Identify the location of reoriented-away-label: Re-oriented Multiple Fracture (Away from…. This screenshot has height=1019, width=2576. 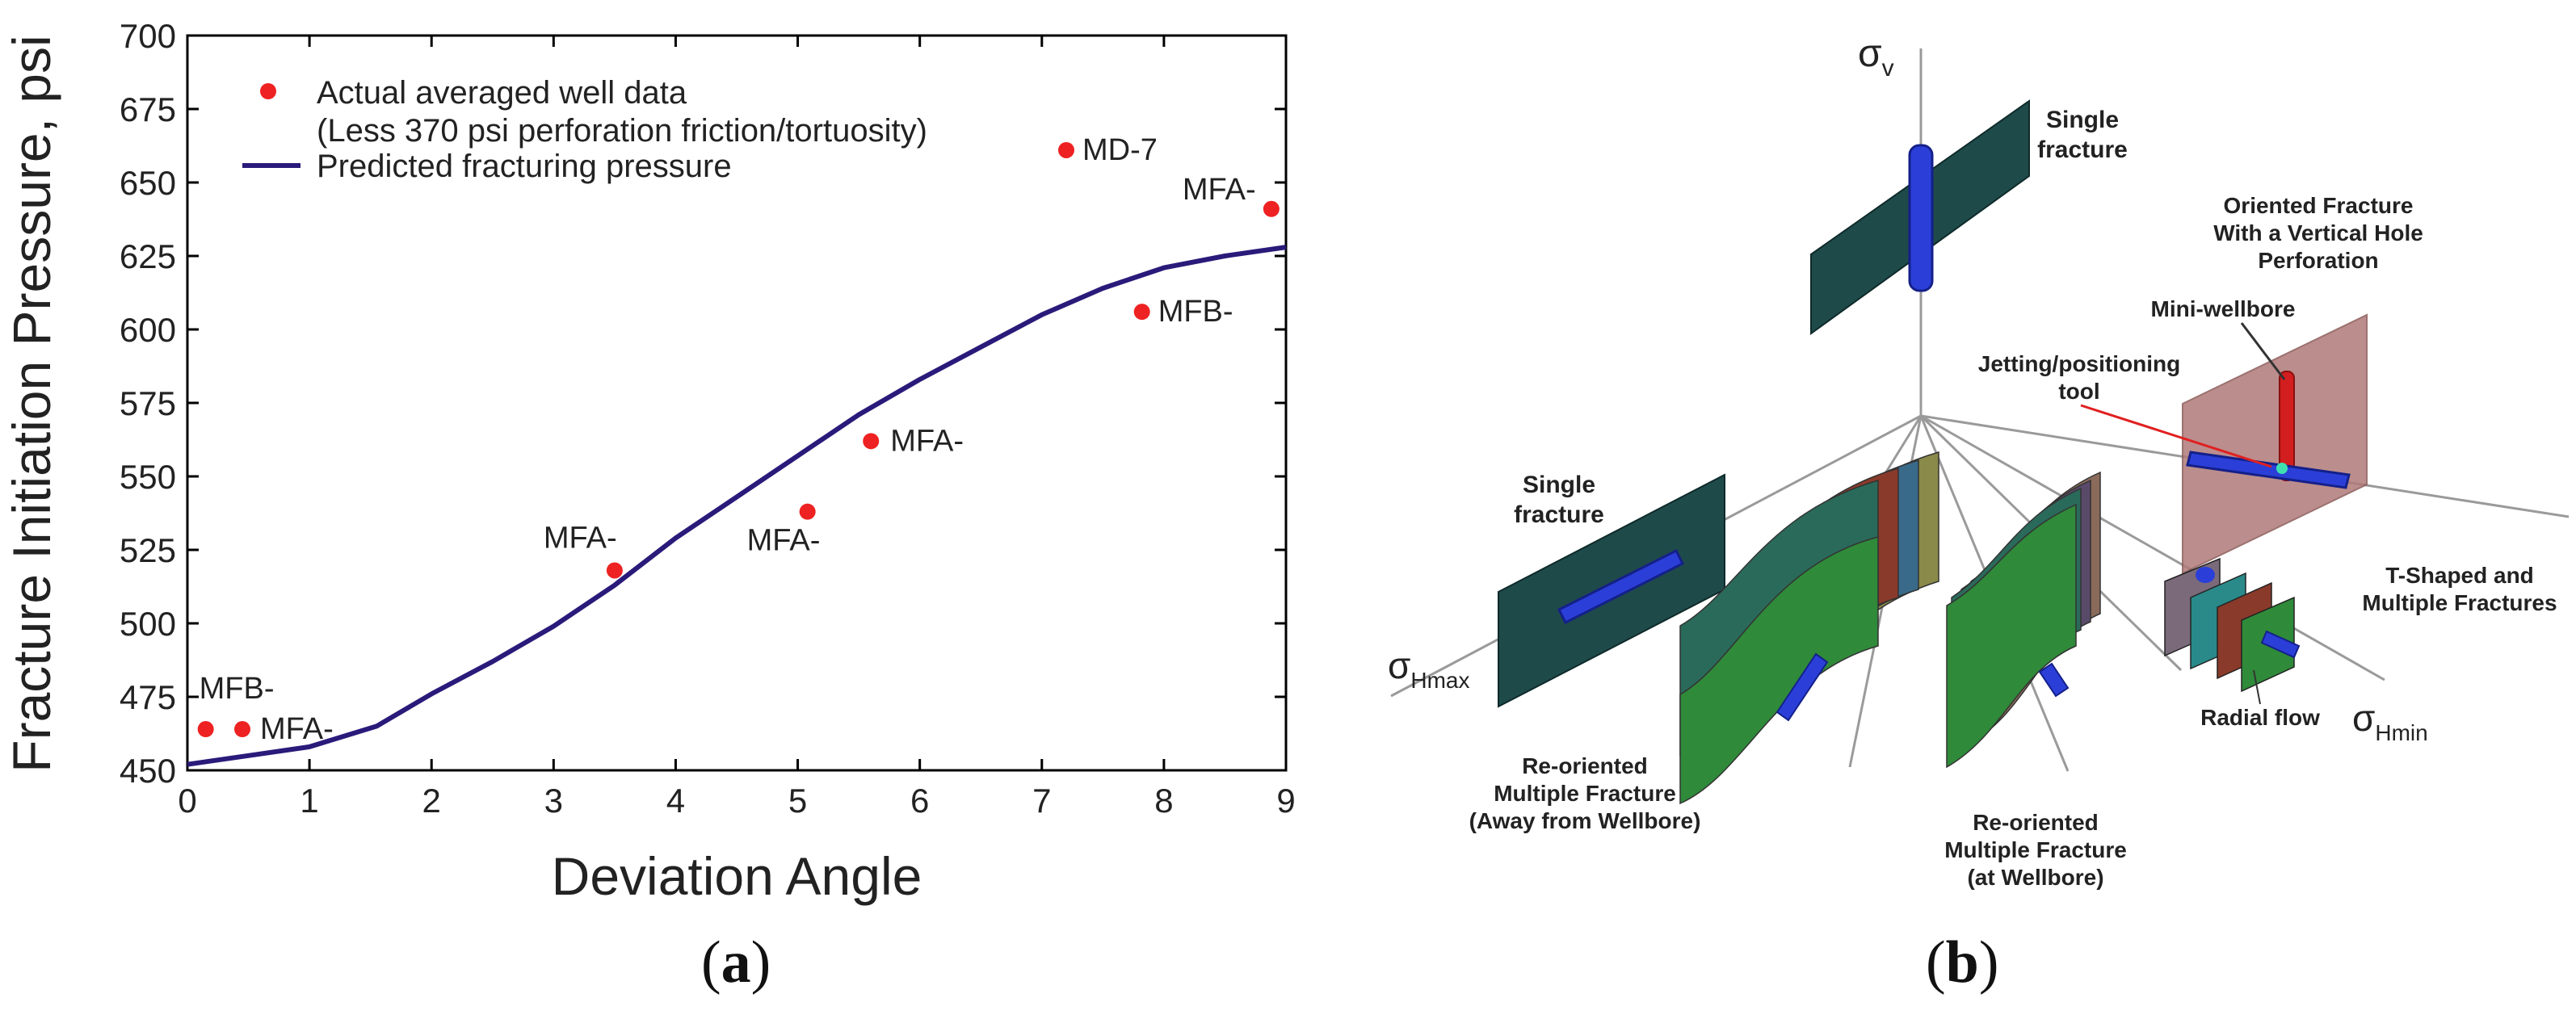
(1585, 793).